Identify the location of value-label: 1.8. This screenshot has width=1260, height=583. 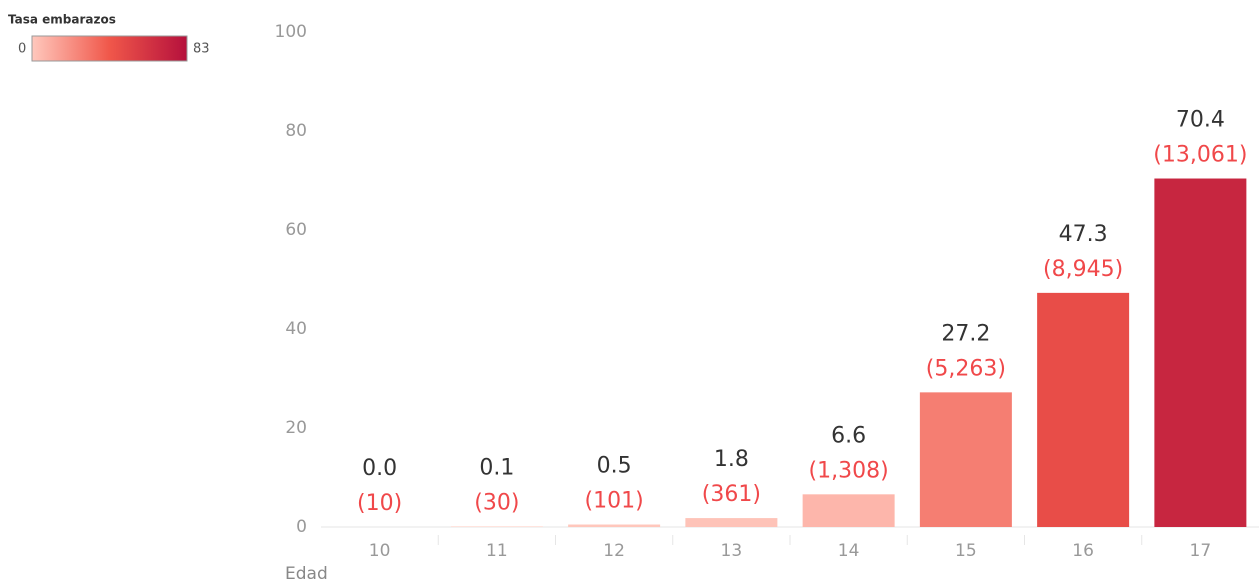
(731, 459).